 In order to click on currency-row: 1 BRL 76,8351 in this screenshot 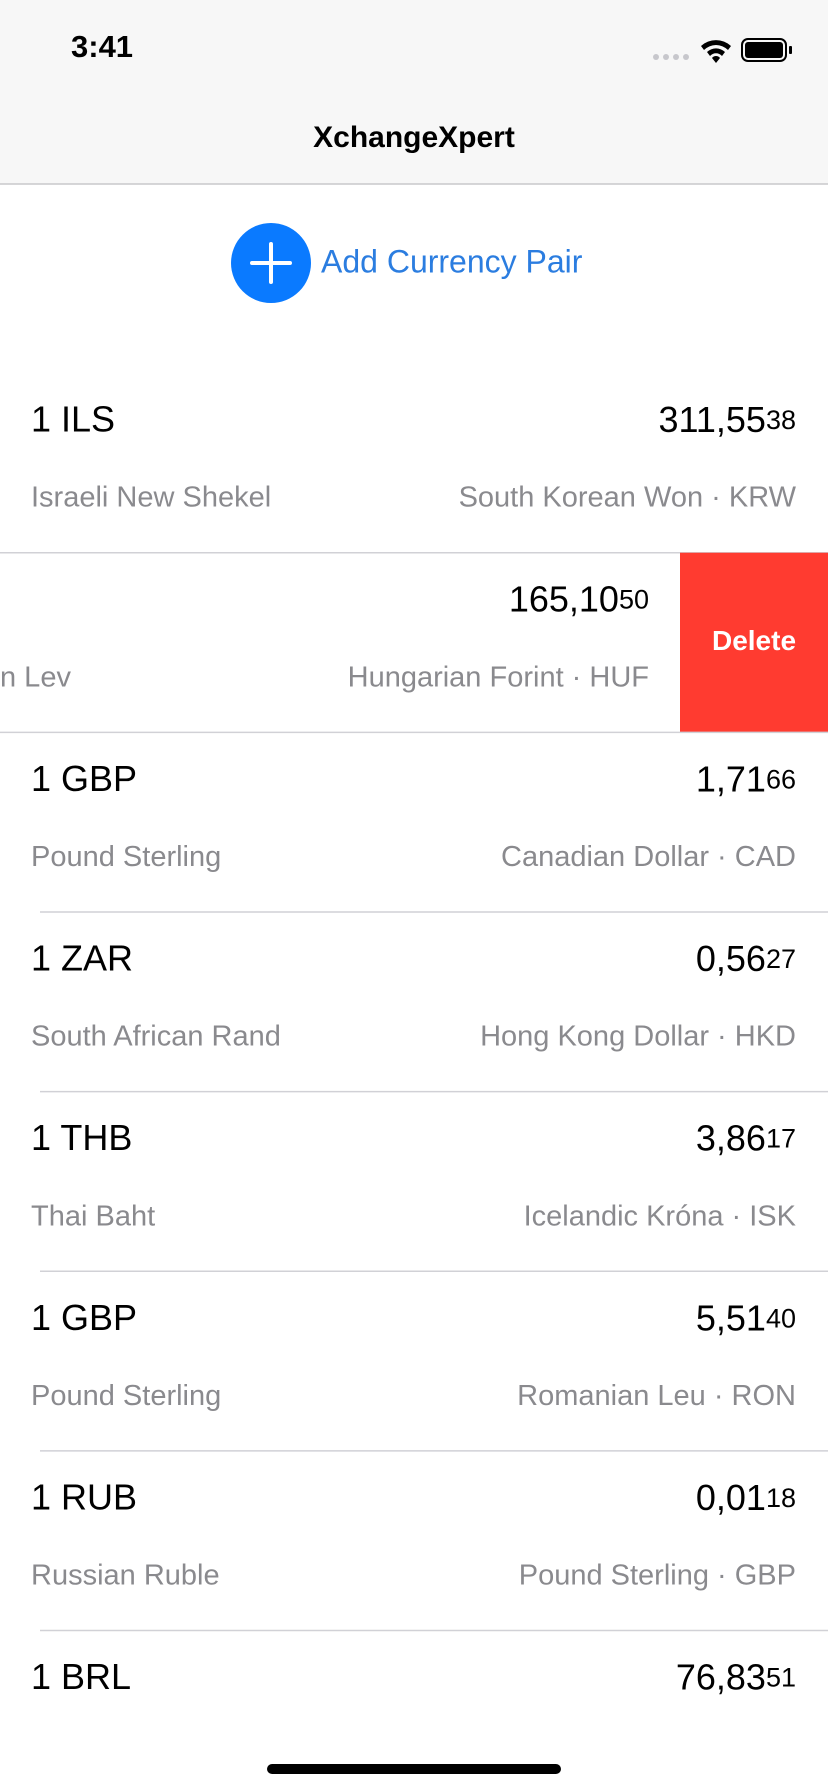, I will do `click(429, 1663)`.